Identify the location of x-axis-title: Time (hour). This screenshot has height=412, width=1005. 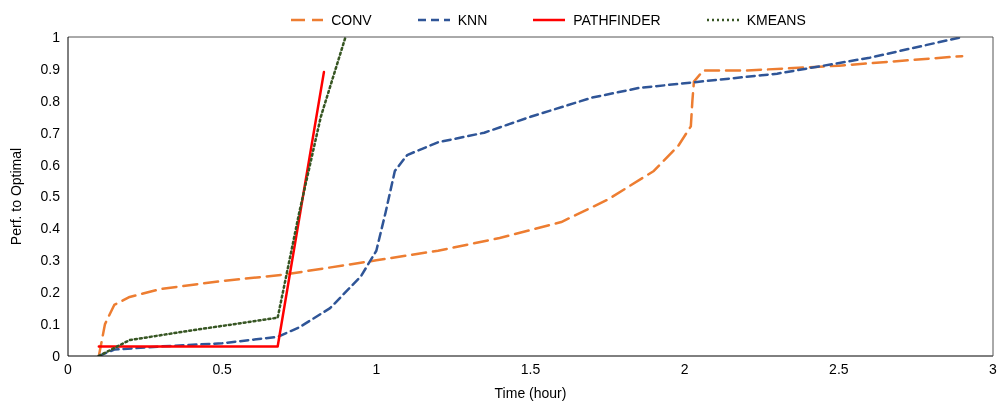
(530, 393).